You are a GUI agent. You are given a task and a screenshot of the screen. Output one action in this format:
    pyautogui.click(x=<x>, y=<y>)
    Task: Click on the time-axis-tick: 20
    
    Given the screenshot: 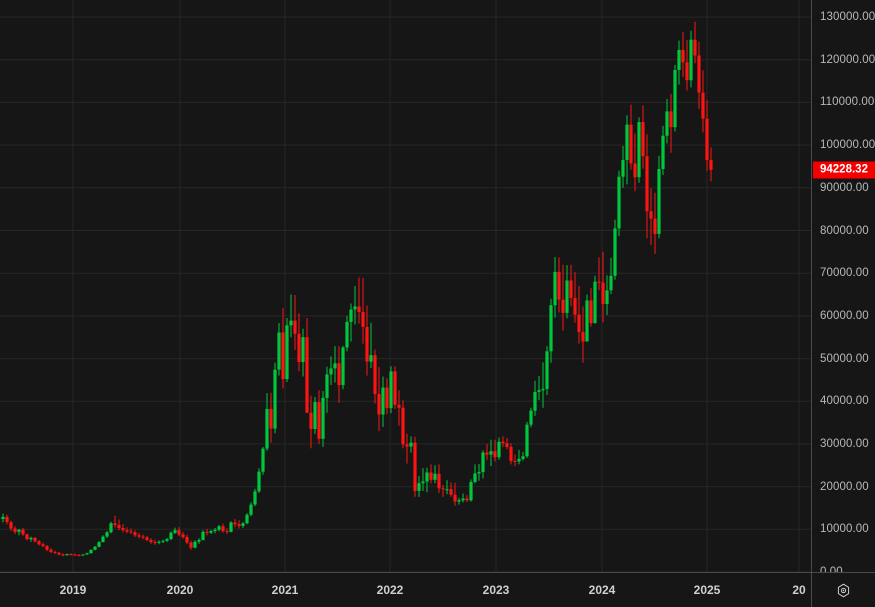 What is the action you would take?
    pyautogui.click(x=799, y=590)
    